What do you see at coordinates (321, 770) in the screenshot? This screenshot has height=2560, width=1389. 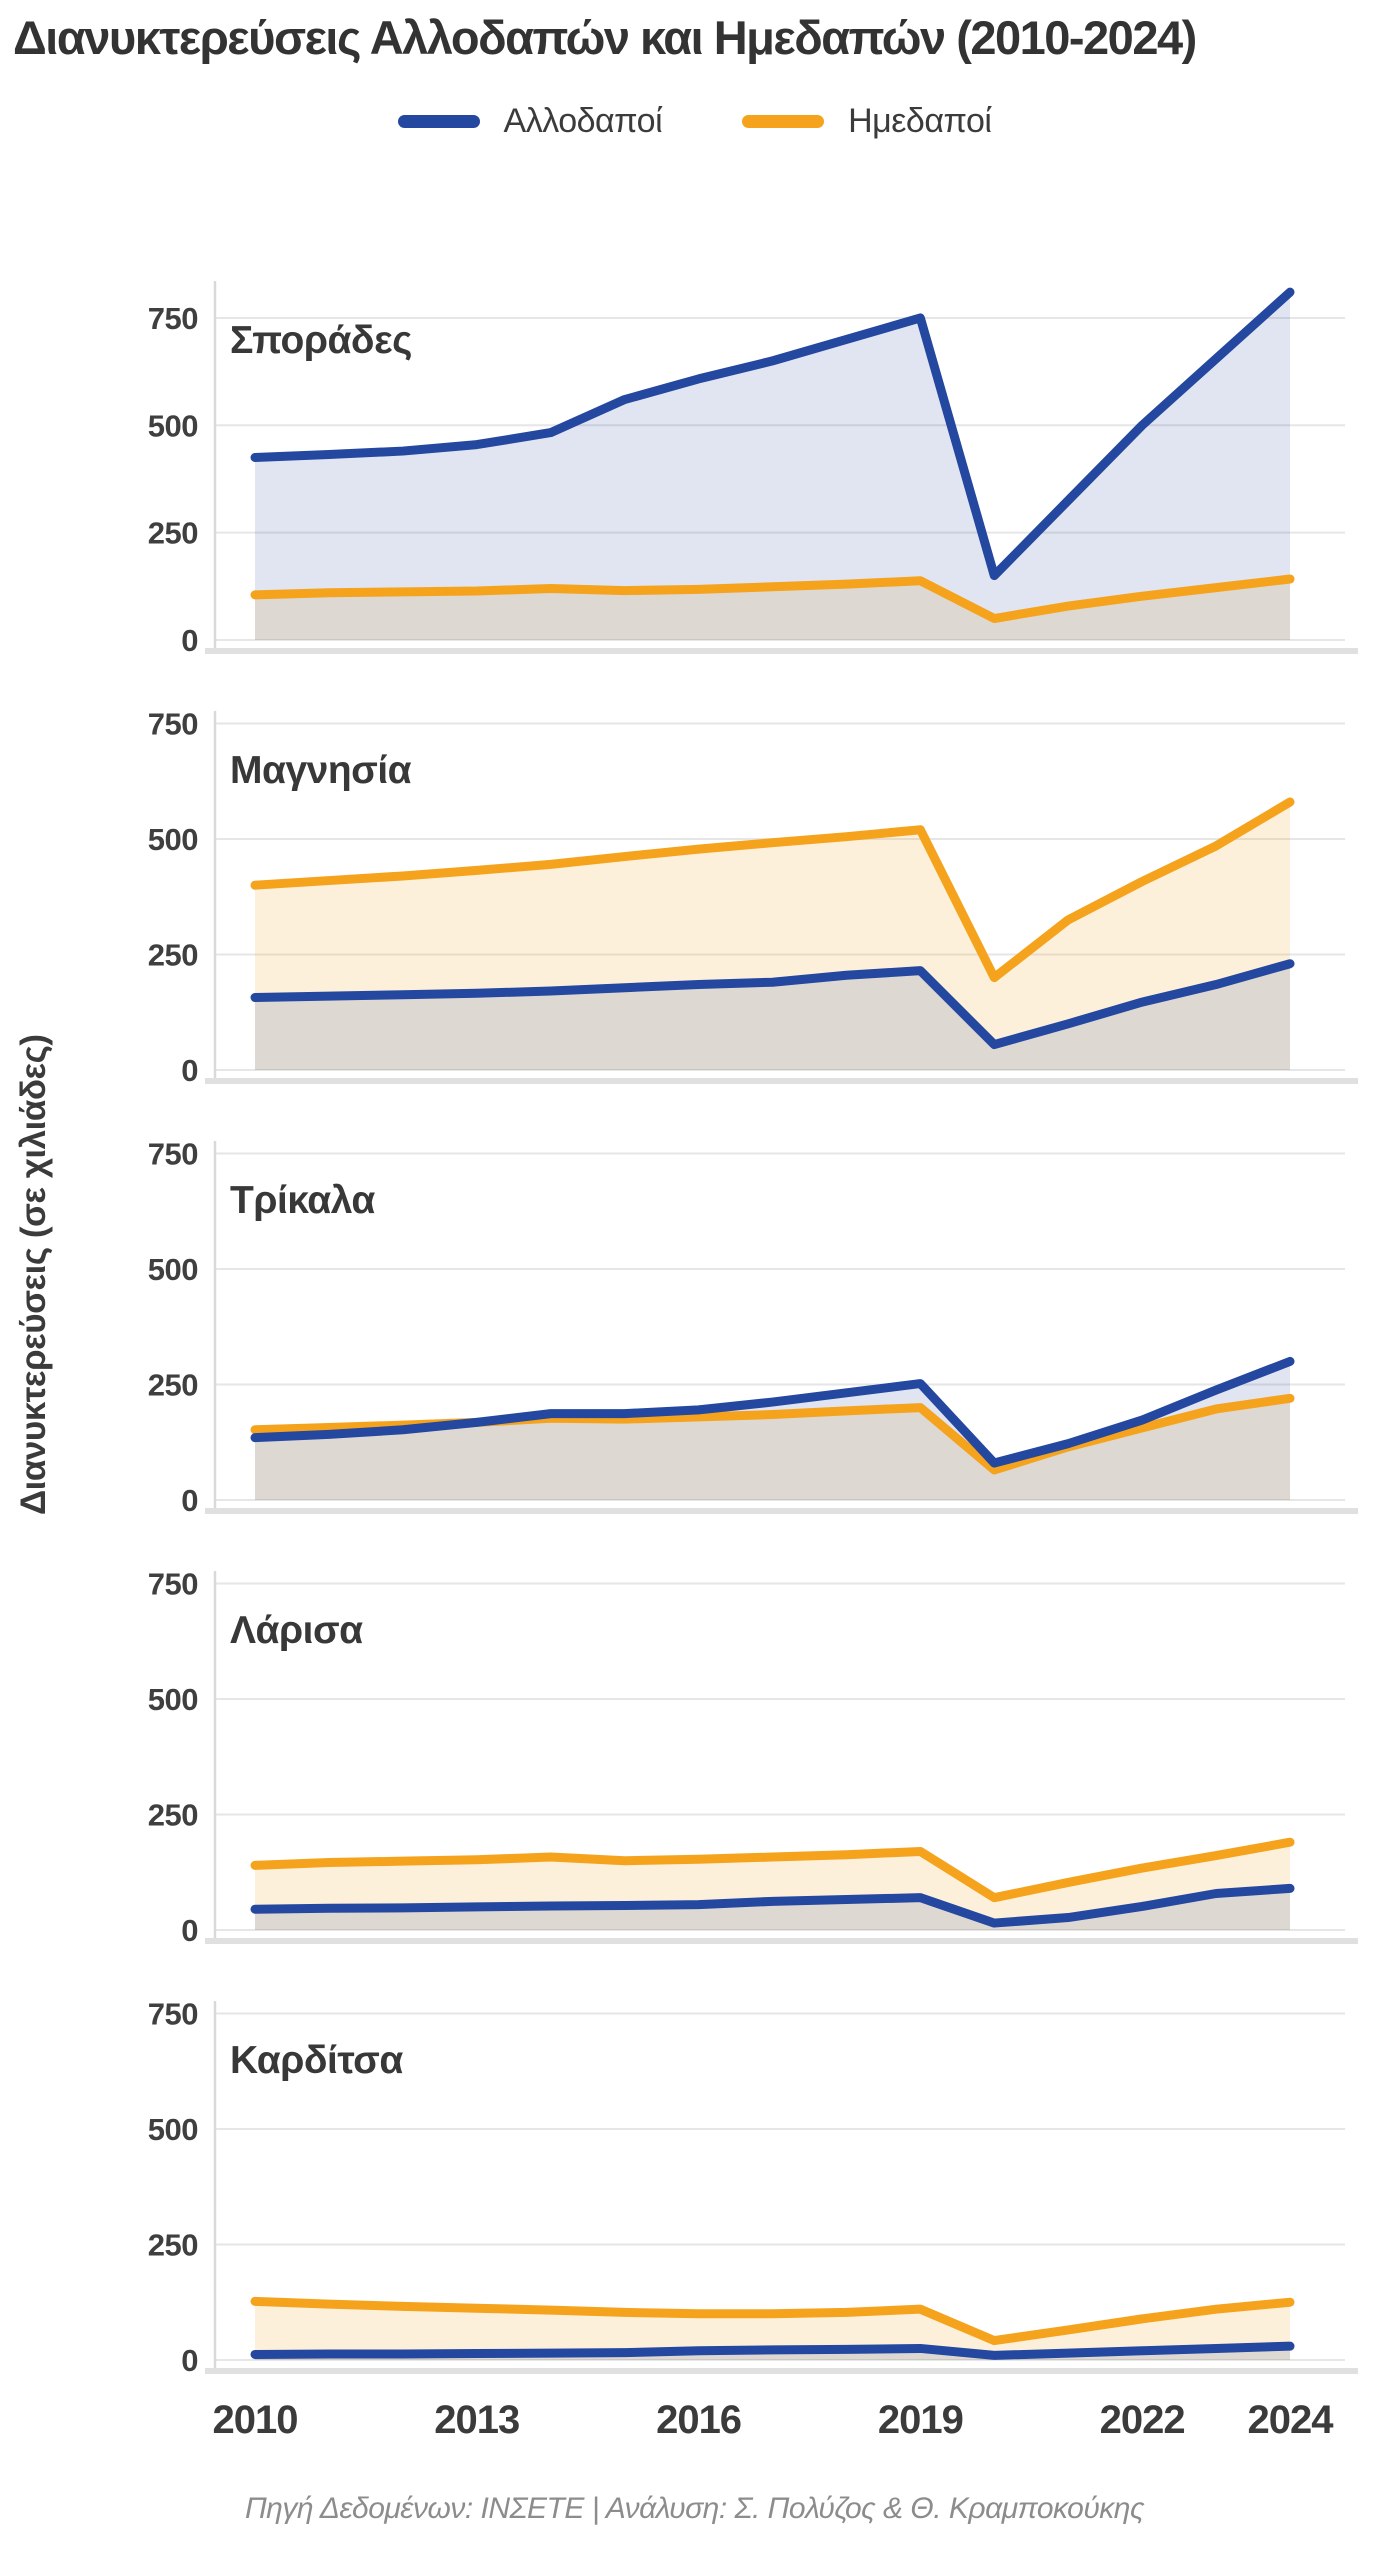 I see `facet-title: Μαγνησία` at bounding box center [321, 770].